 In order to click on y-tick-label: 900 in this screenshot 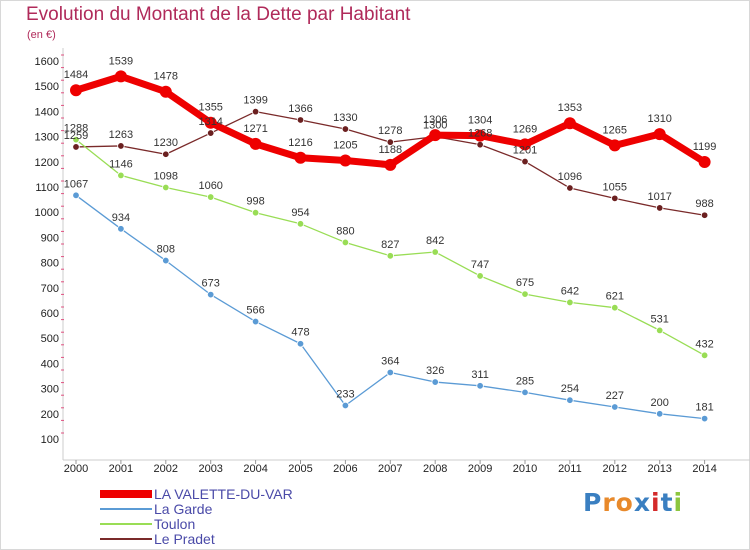, I will do `click(50, 238)`.